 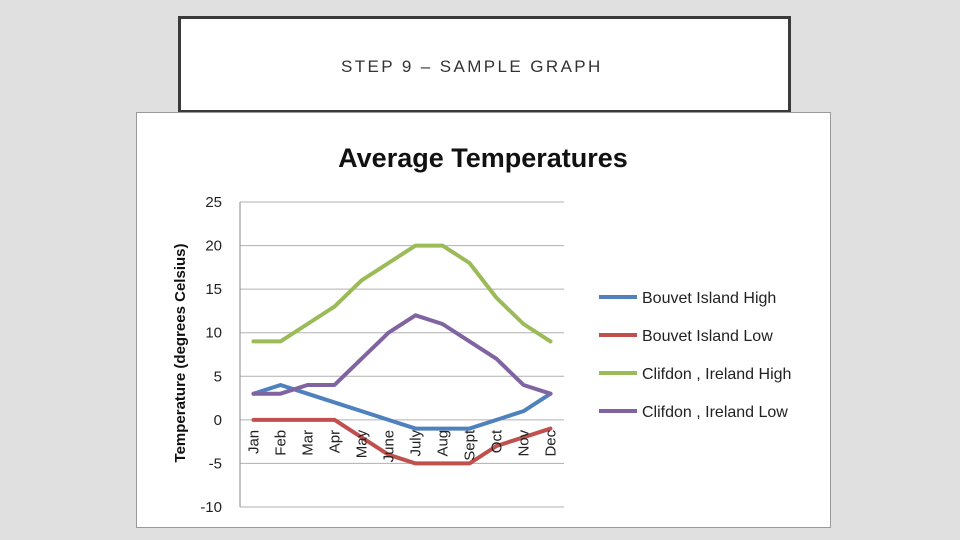 What do you see at coordinates (308, 443) in the screenshot?
I see `x-tick-label: Mar` at bounding box center [308, 443].